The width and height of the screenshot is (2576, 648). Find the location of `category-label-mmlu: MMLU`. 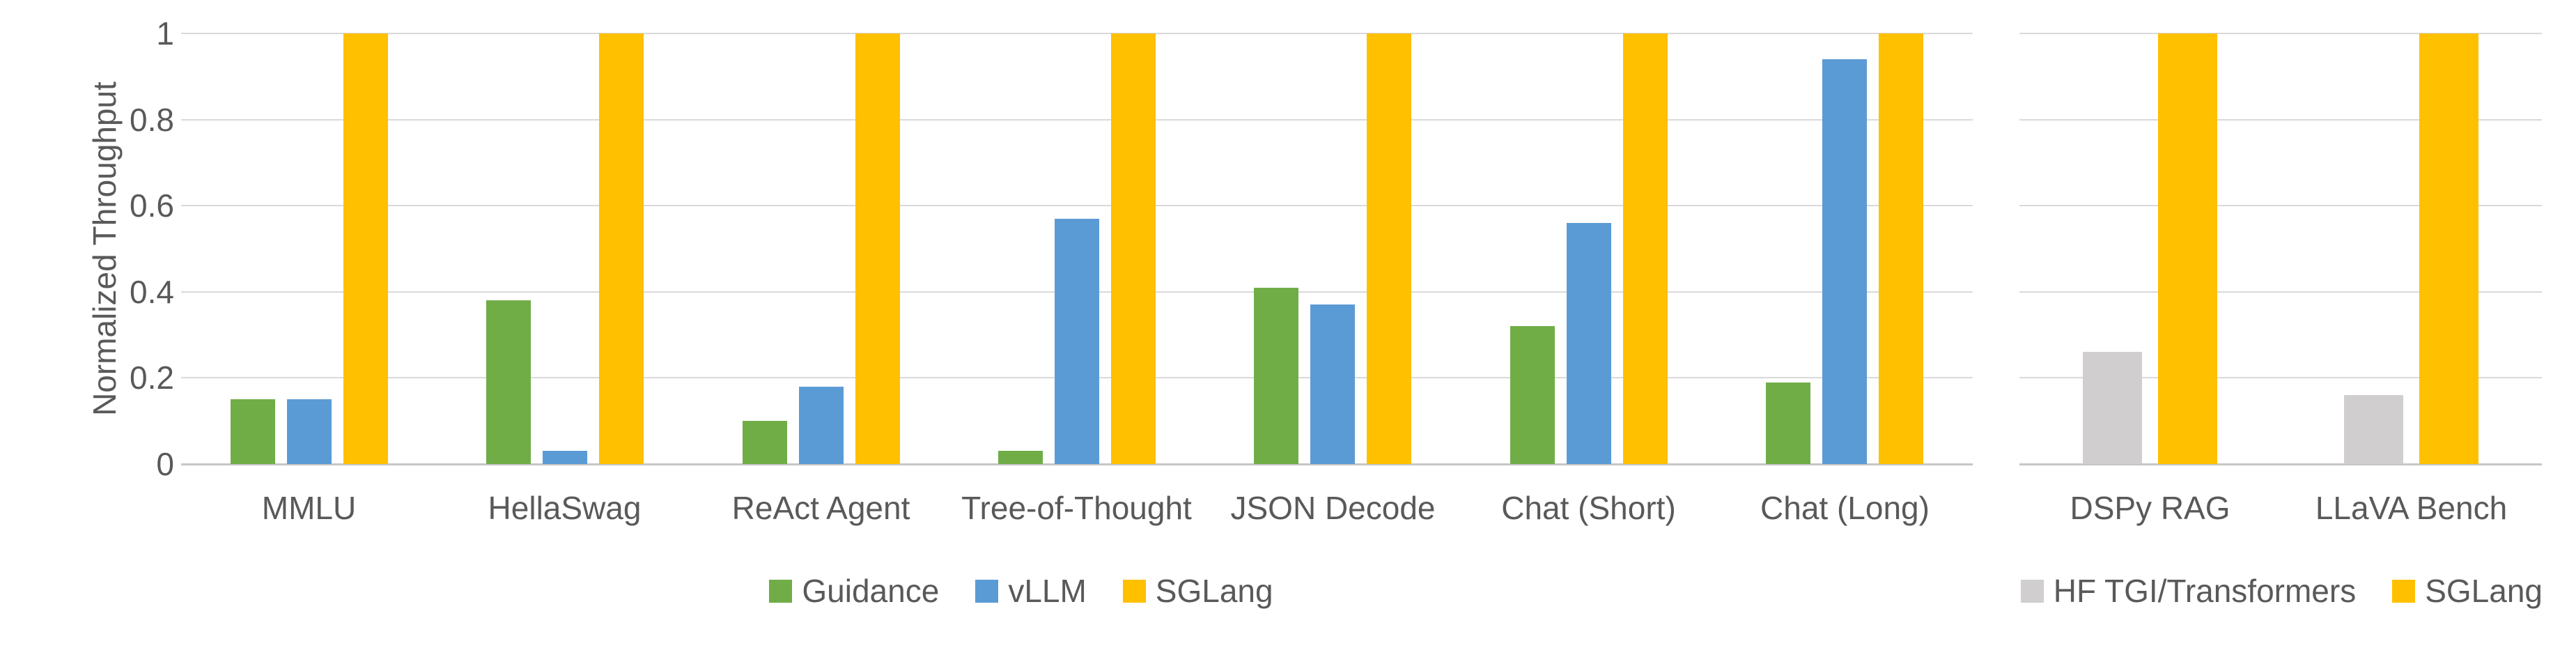

category-label-mmlu: MMLU is located at coordinates (309, 508).